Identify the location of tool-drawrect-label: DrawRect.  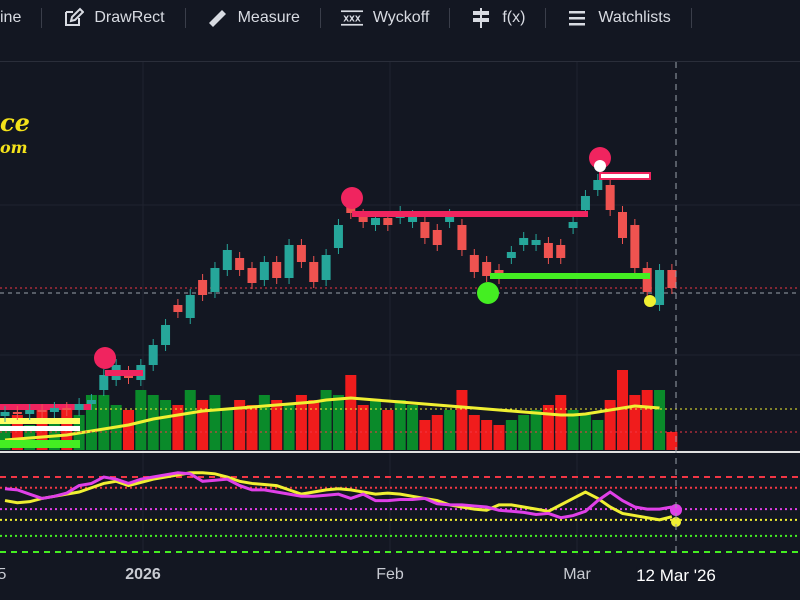
(129, 17).